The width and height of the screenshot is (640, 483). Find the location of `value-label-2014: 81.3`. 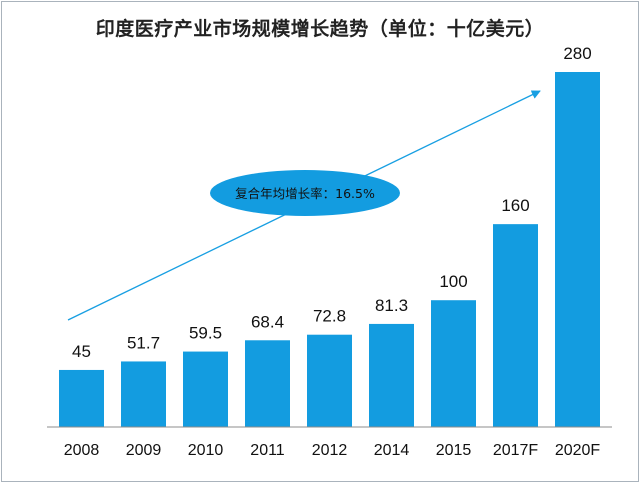

value-label-2014: 81.3 is located at coordinates (391, 305).